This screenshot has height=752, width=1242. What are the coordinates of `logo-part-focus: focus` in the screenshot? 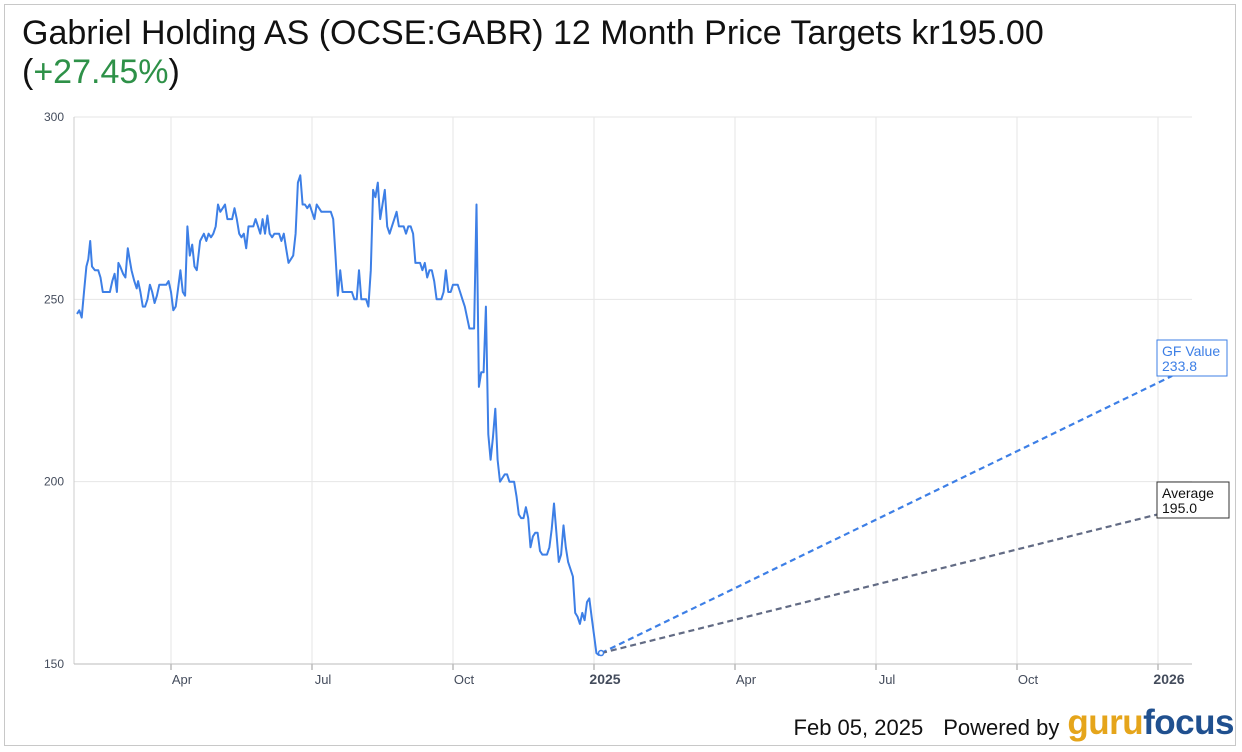 It's located at (1188, 722).